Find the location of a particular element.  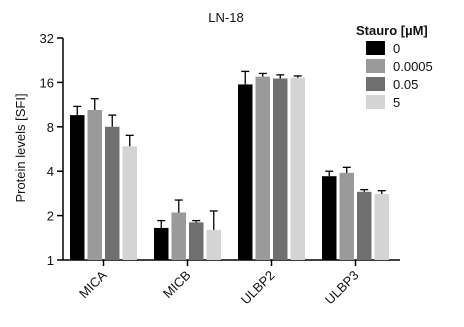

legend: Stauro [µM] 0 0.0005 0.05 5 is located at coordinates (394, 66).